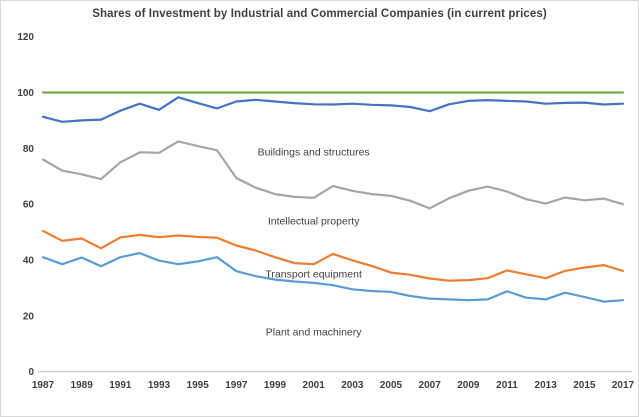 This screenshot has height=417, width=639. I want to click on x-tick-label: 2003, so click(352, 385).